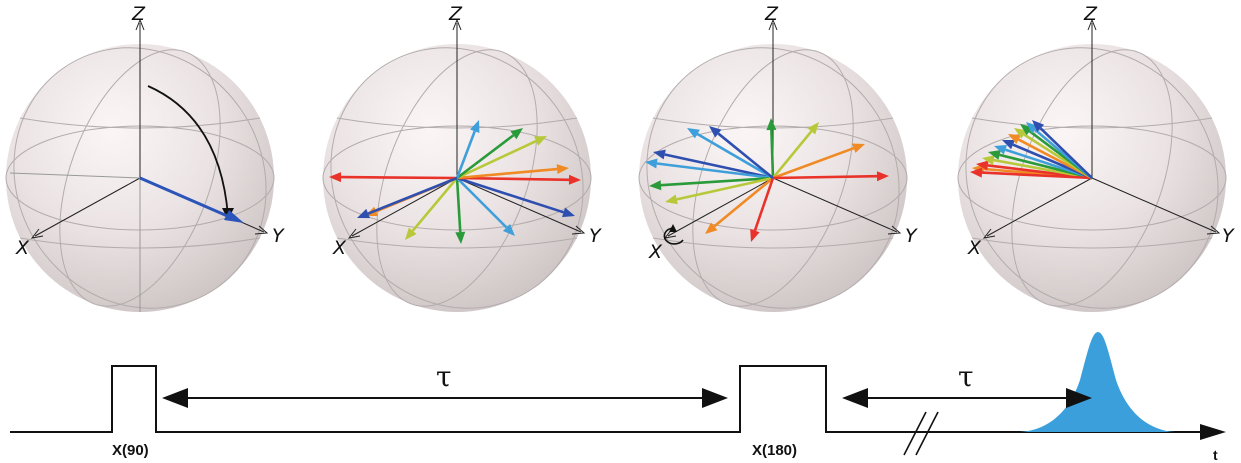 The width and height of the screenshot is (1241, 463). I want to click on bloch-sphere-4: Z X Y, so click(1096, 157).